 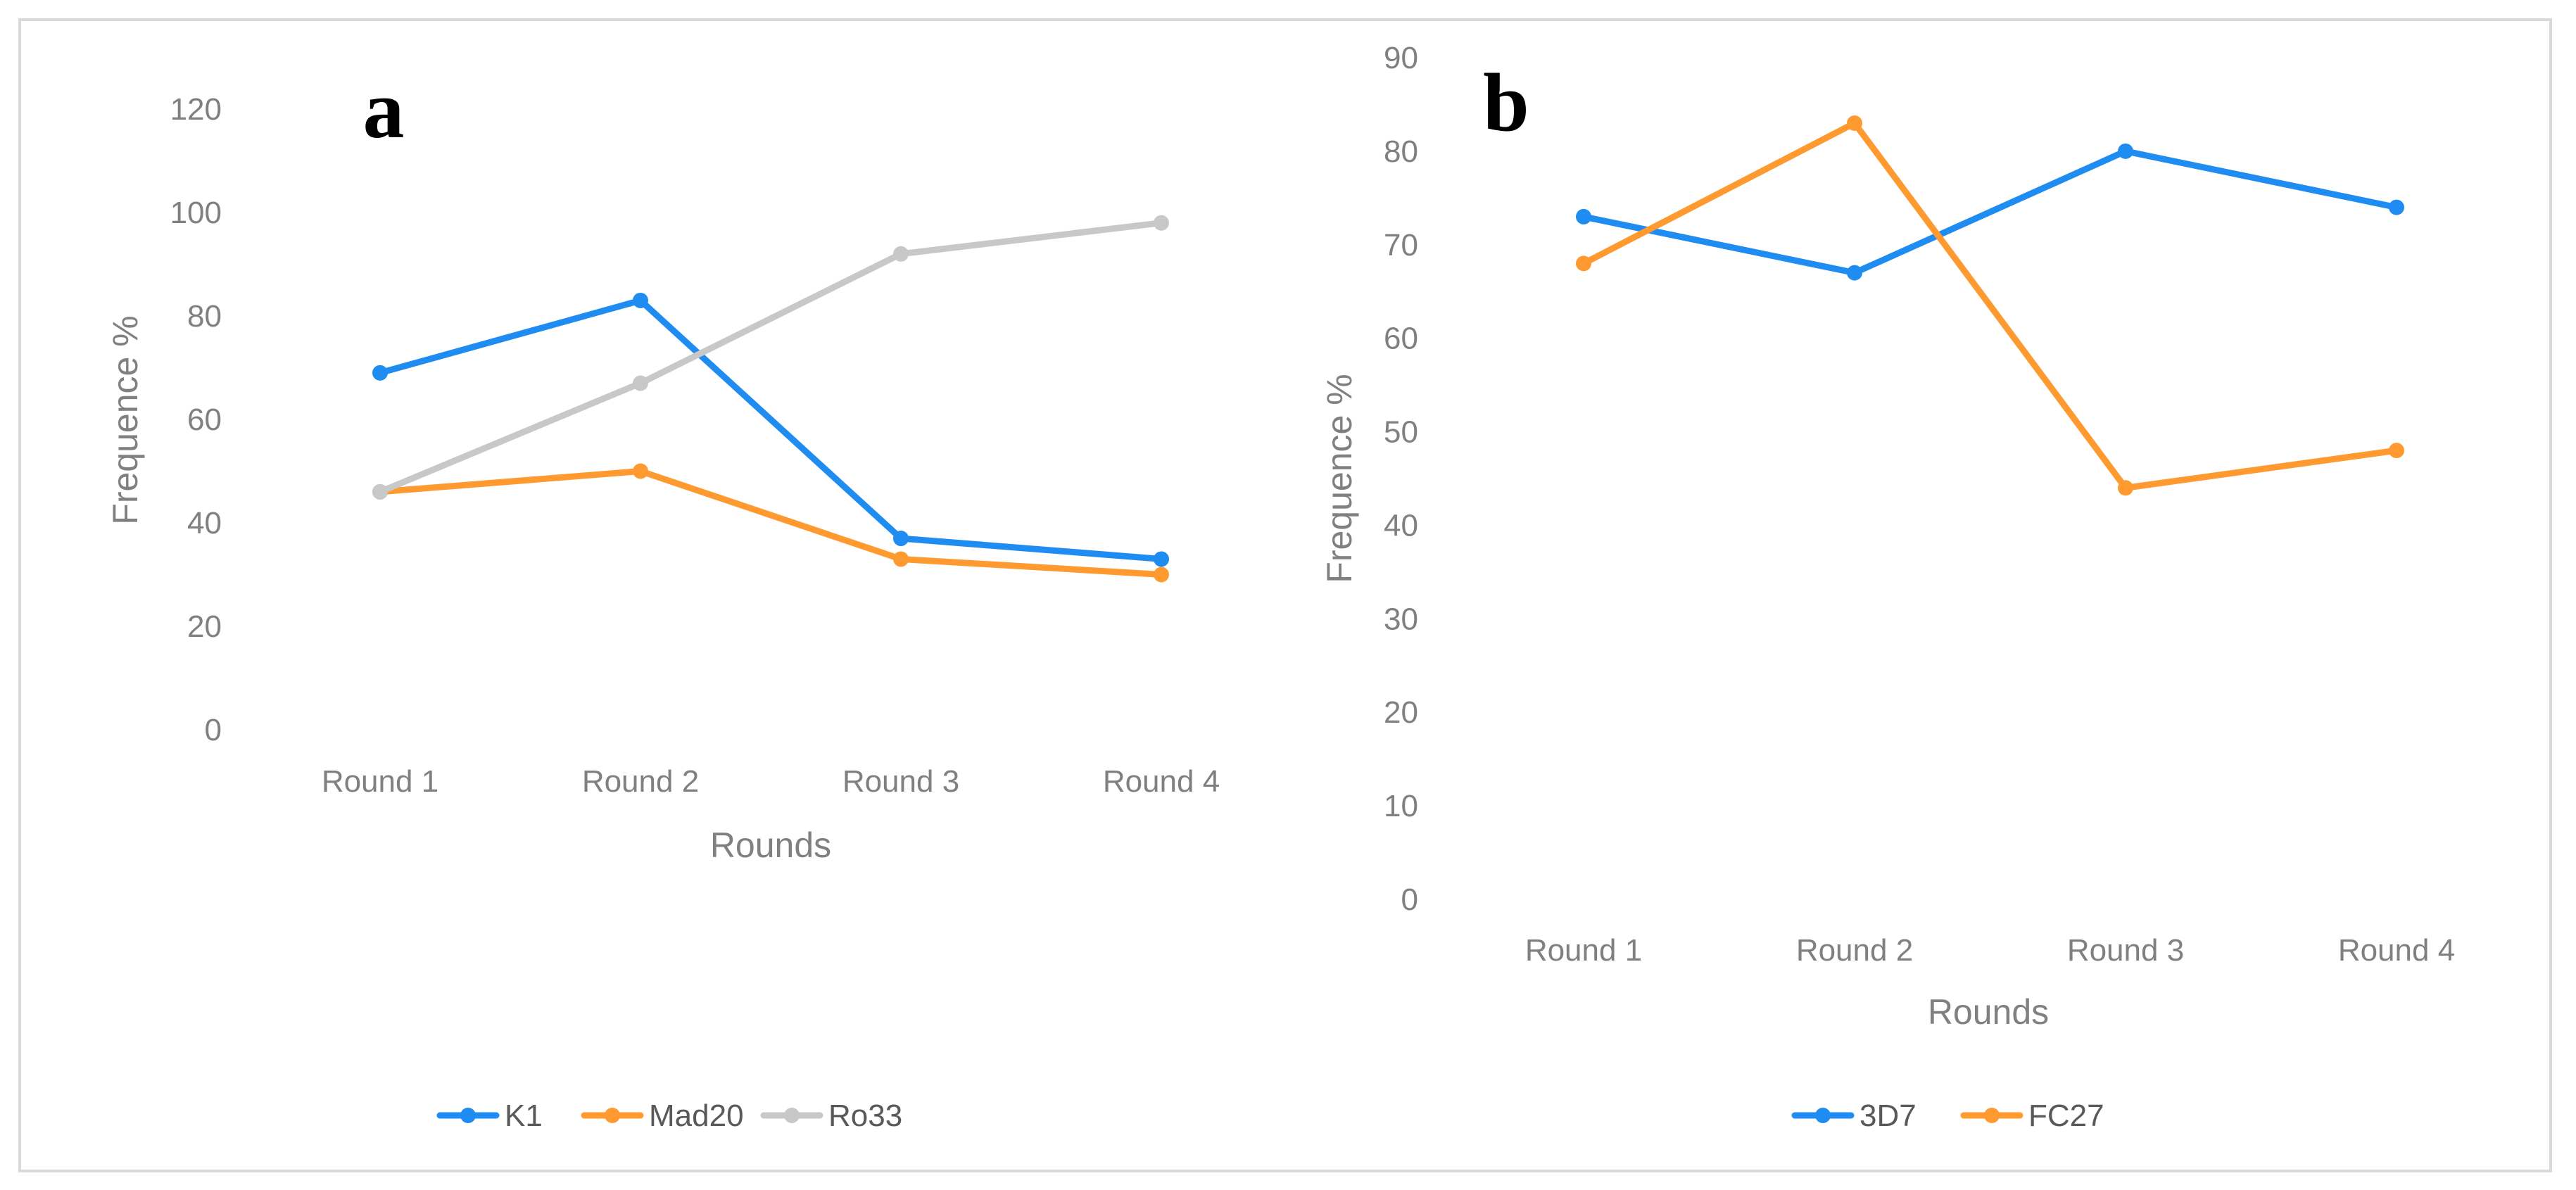 I want to click on y-tick-label: 90, so click(x=1401, y=58).